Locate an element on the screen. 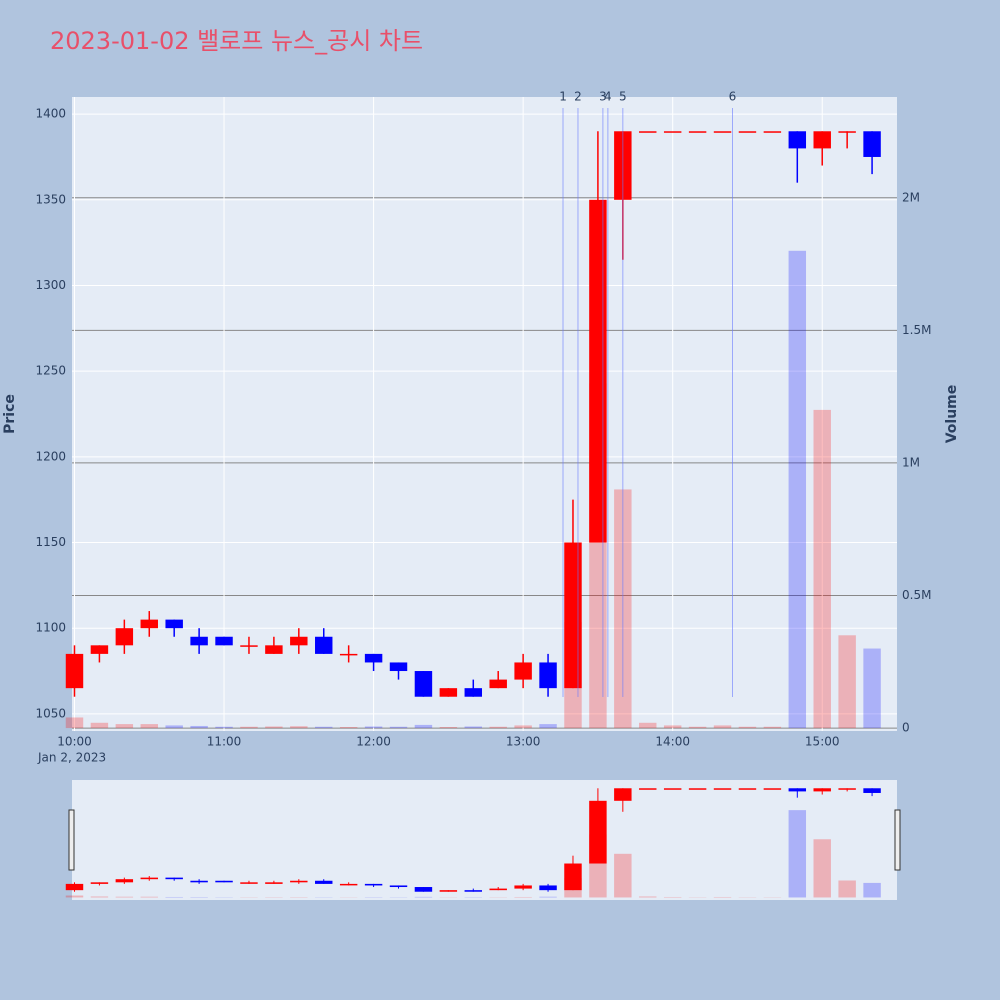 The height and width of the screenshot is (1000, 1000). y-tick-label: 1400 is located at coordinates (50, 114).